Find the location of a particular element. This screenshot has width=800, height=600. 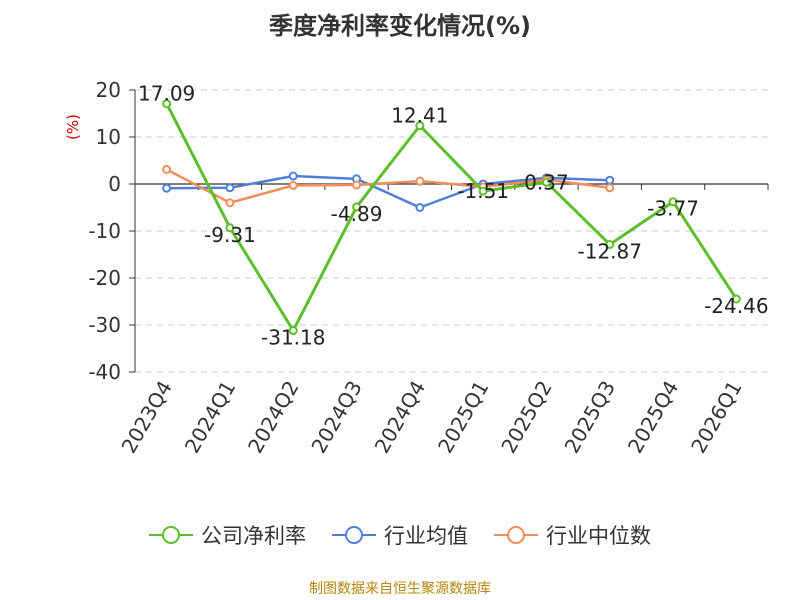

x-tick-label: 2024Q2 is located at coordinates (273, 417).